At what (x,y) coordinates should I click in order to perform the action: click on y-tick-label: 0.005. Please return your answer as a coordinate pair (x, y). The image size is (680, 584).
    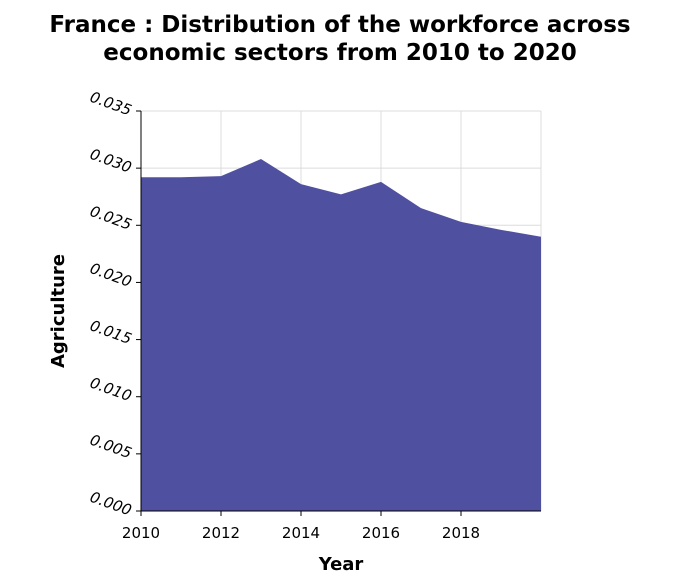
    Looking at the image, I should click on (111, 447).